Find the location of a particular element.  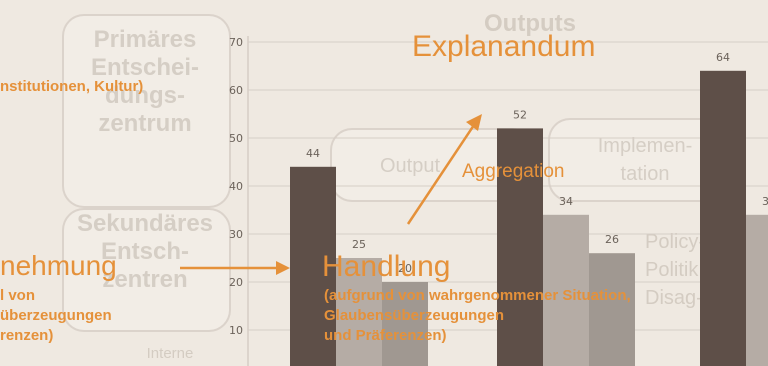

primary-decision-box is located at coordinates (146, 111).